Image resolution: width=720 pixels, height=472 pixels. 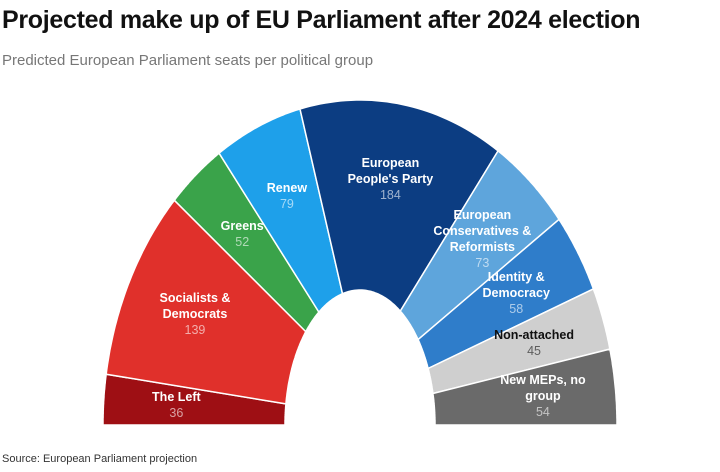 I want to click on value-label: 139, so click(x=195, y=330).